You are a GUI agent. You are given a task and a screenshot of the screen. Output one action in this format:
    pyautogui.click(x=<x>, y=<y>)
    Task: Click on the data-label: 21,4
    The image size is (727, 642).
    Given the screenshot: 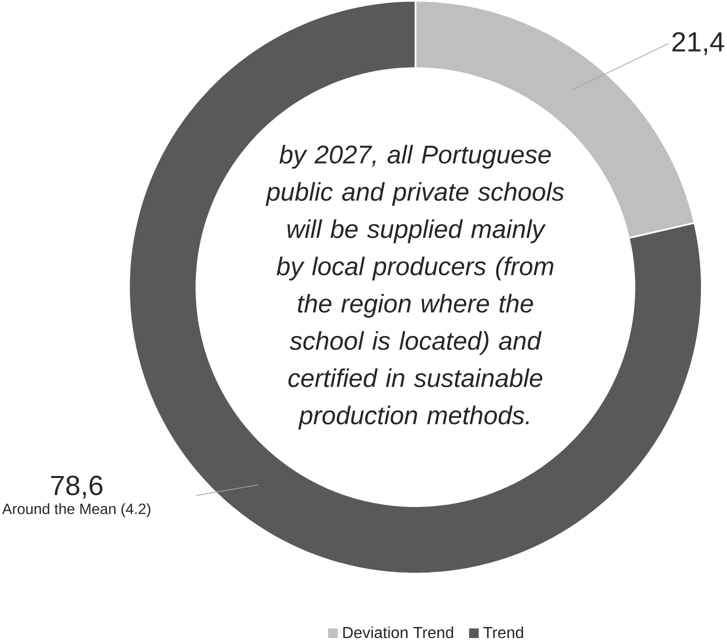 What is the action you would take?
    pyautogui.click(x=698, y=44)
    